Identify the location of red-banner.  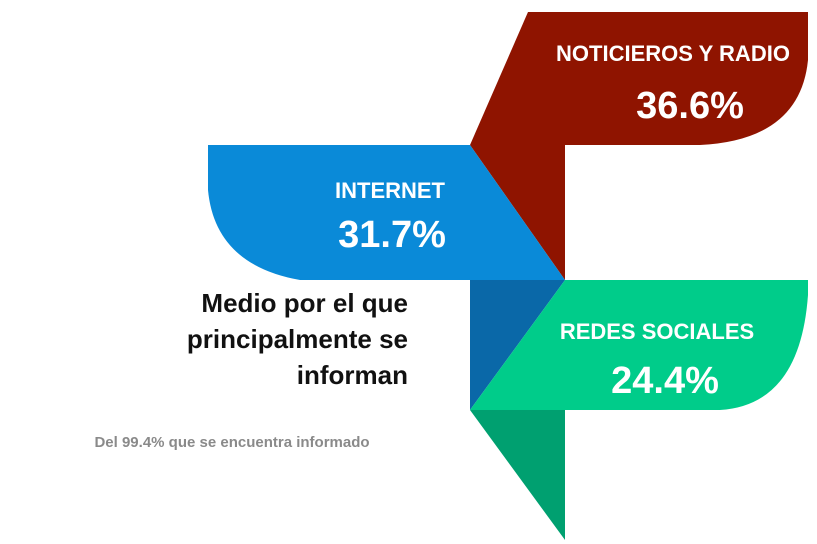
(639, 78).